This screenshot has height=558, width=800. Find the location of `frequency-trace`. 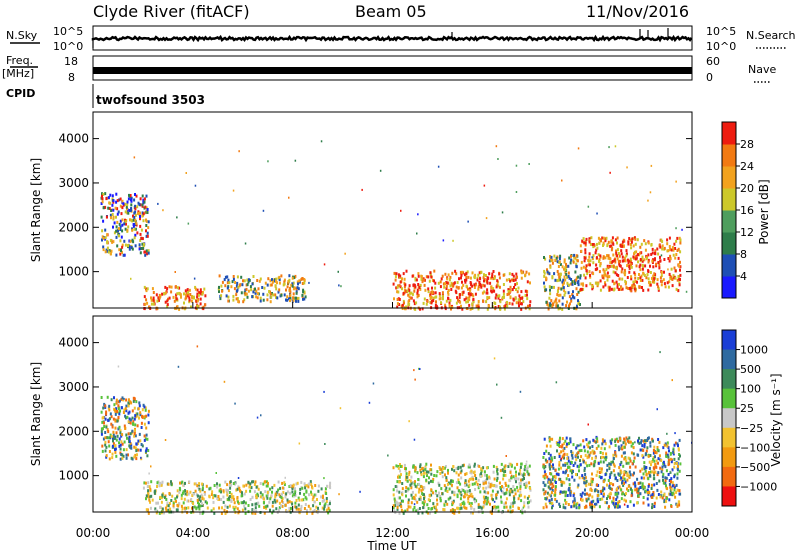

frequency-trace is located at coordinates (392, 70).